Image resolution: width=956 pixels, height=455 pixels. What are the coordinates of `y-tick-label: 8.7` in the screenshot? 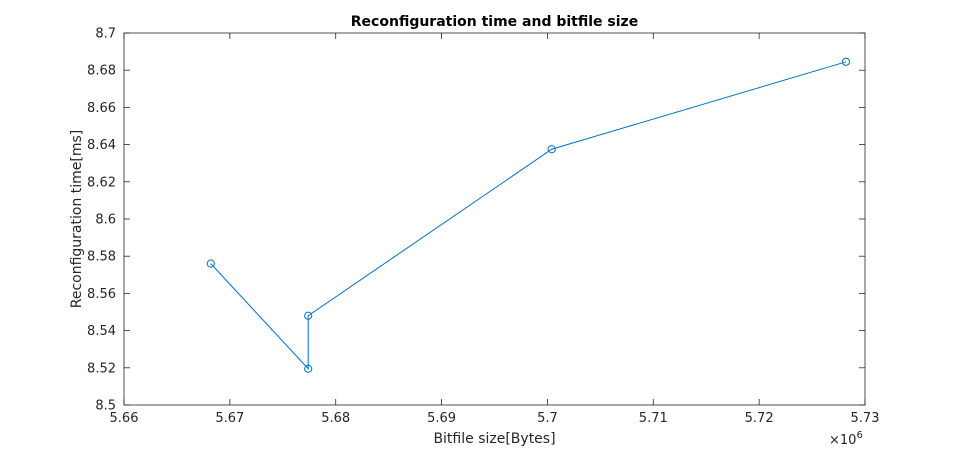 It's located at (105, 34).